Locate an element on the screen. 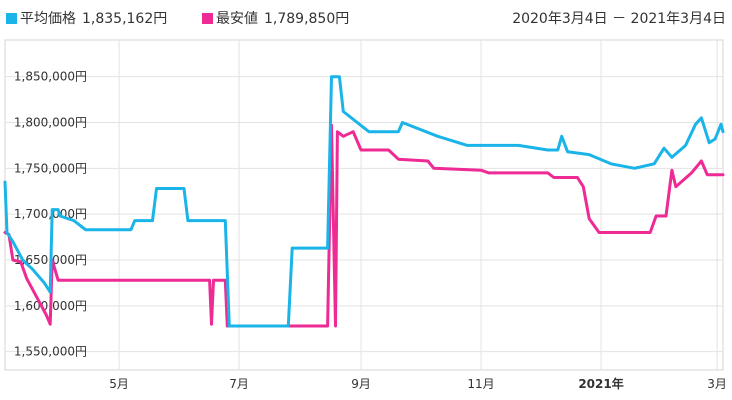 The image size is (732, 400). x-tick-label: 7月 is located at coordinates (239, 384).